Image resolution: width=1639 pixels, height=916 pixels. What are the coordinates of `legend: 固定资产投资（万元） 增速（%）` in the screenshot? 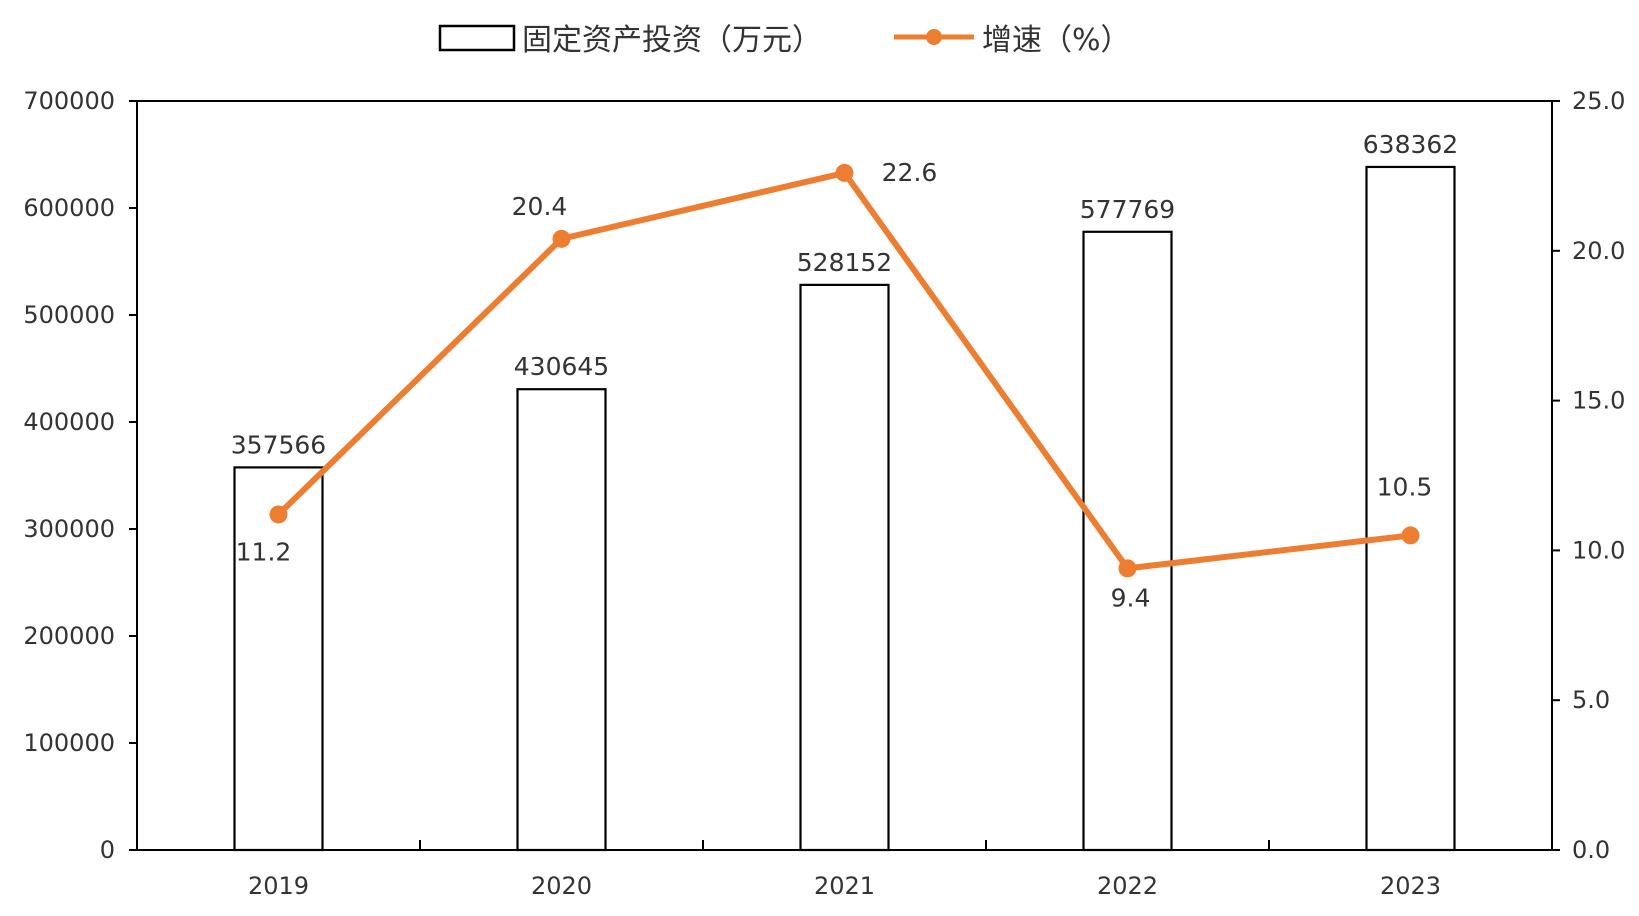 It's located at (784, 40).